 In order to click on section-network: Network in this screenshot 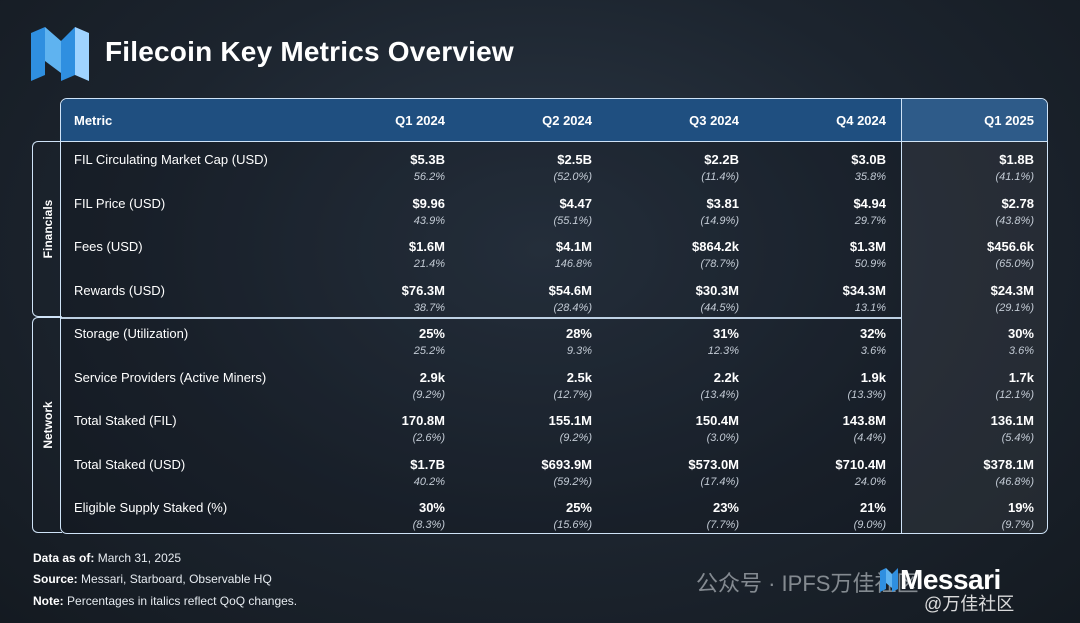, I will do `click(47, 425)`.